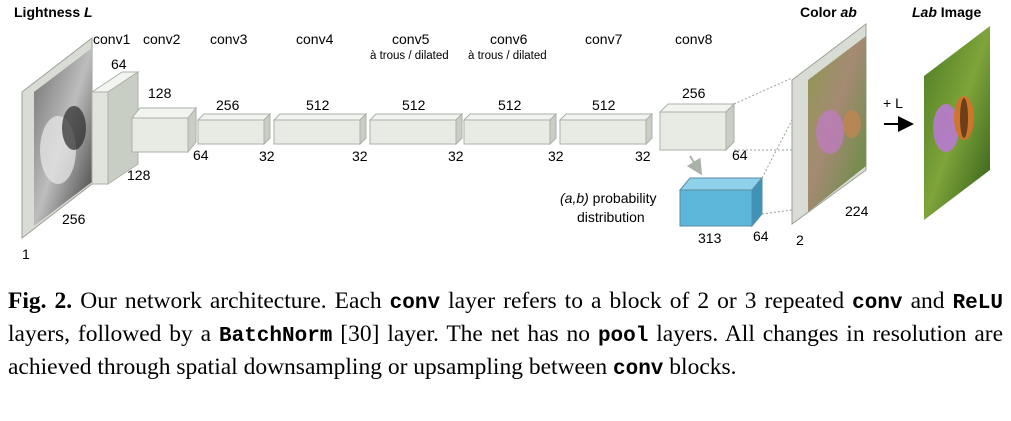 The image size is (1011, 421). What do you see at coordinates (26, 254) in the screenshot?
I see `input-channels: 1` at bounding box center [26, 254].